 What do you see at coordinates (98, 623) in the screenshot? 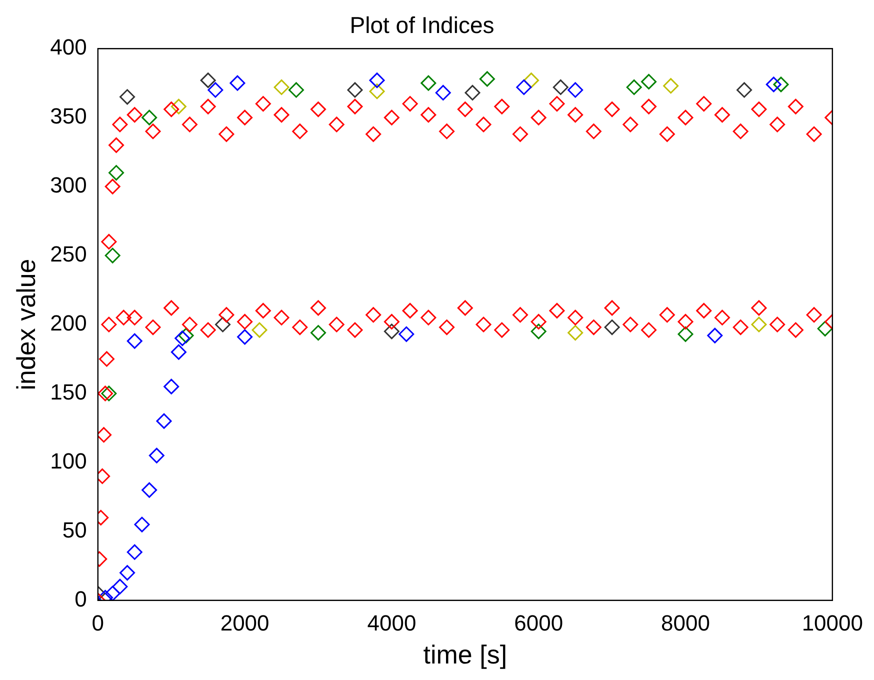
I see `x-tick-label: 0` at bounding box center [98, 623].